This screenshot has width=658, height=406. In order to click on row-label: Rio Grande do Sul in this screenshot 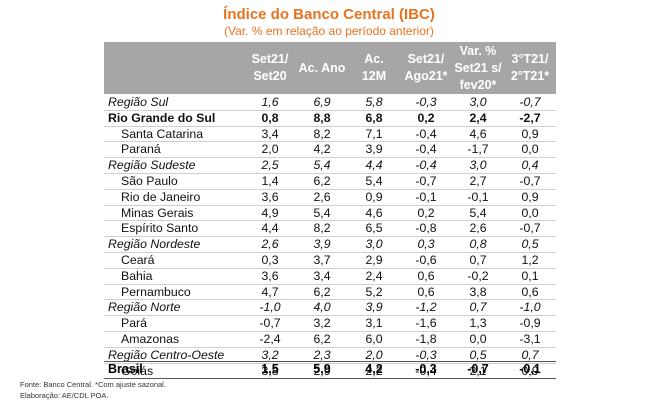, I will do `click(162, 117)`.